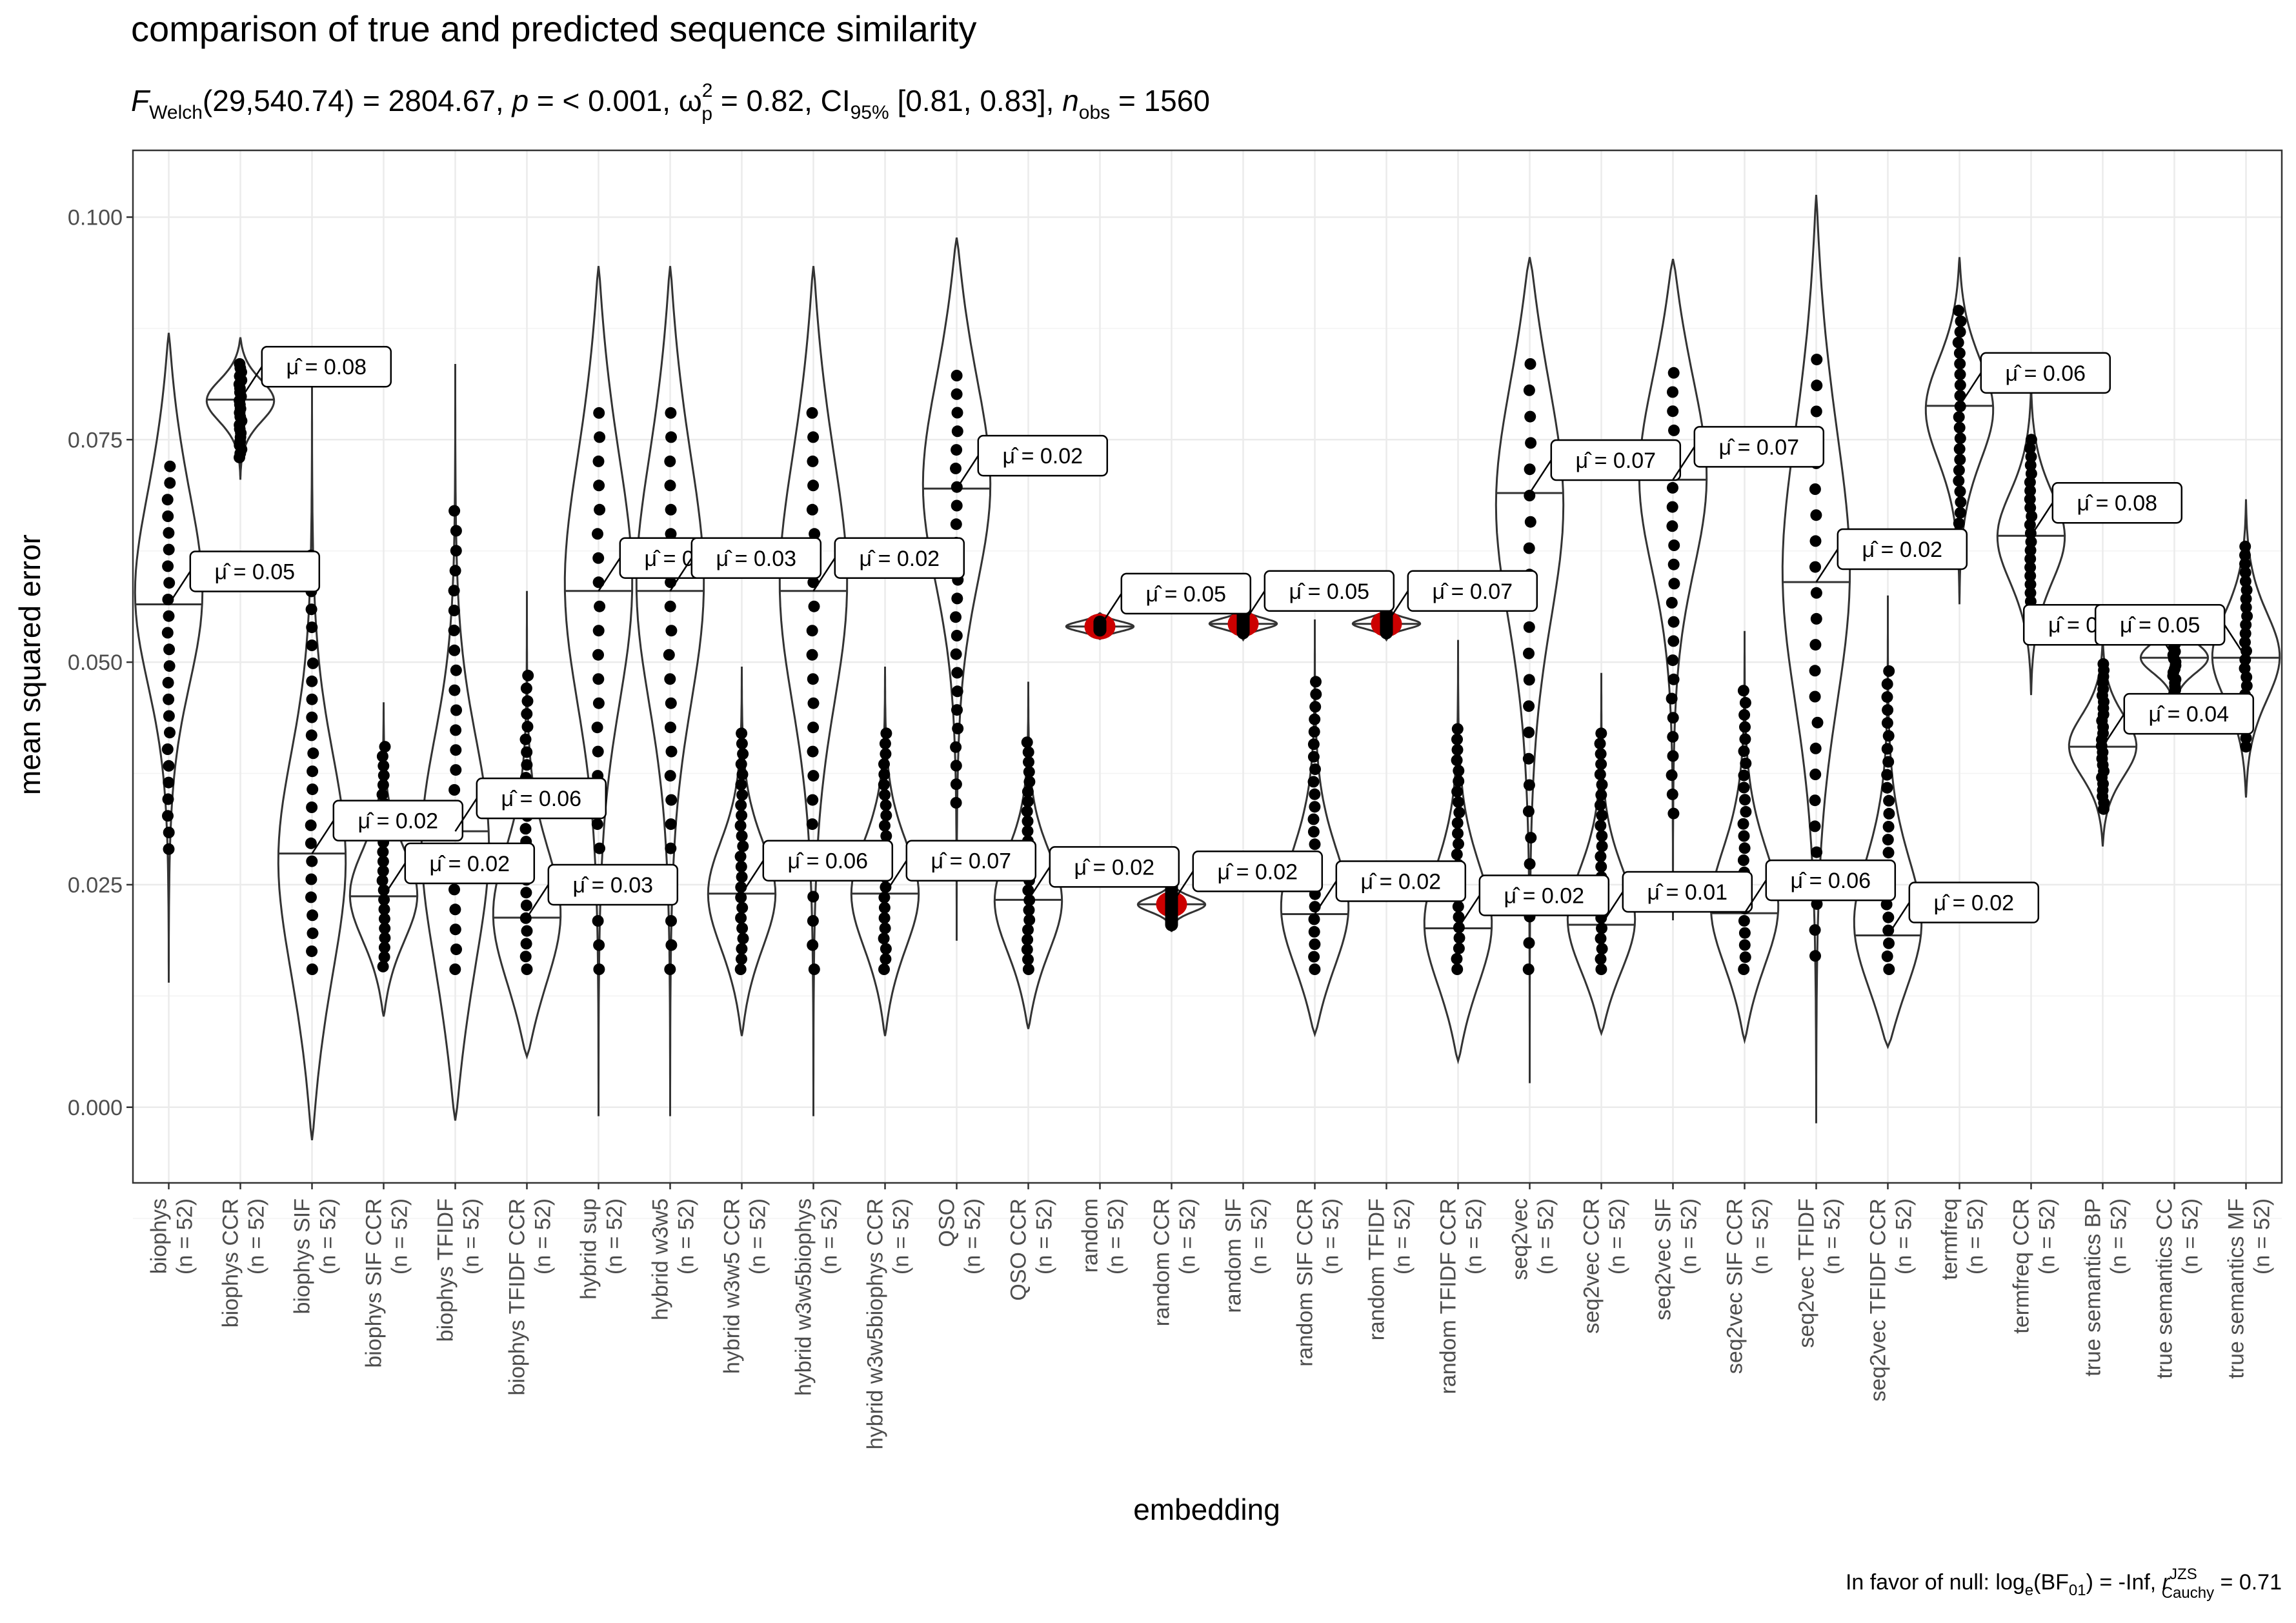  I want to click on mean-label-2: μ̂ = 0.02, so click(398, 821).